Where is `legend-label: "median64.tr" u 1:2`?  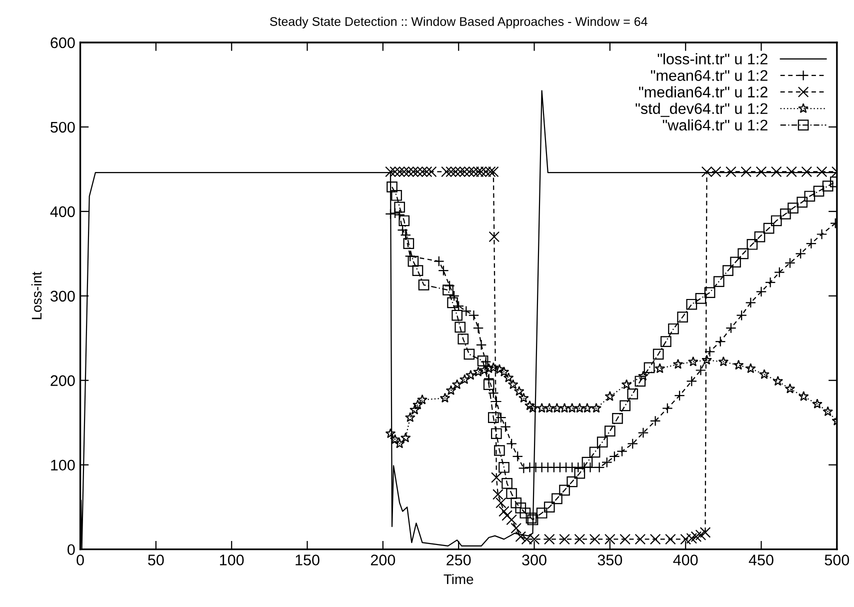
legend-label: "median64.tr" u 1:2 is located at coordinates (703, 92).